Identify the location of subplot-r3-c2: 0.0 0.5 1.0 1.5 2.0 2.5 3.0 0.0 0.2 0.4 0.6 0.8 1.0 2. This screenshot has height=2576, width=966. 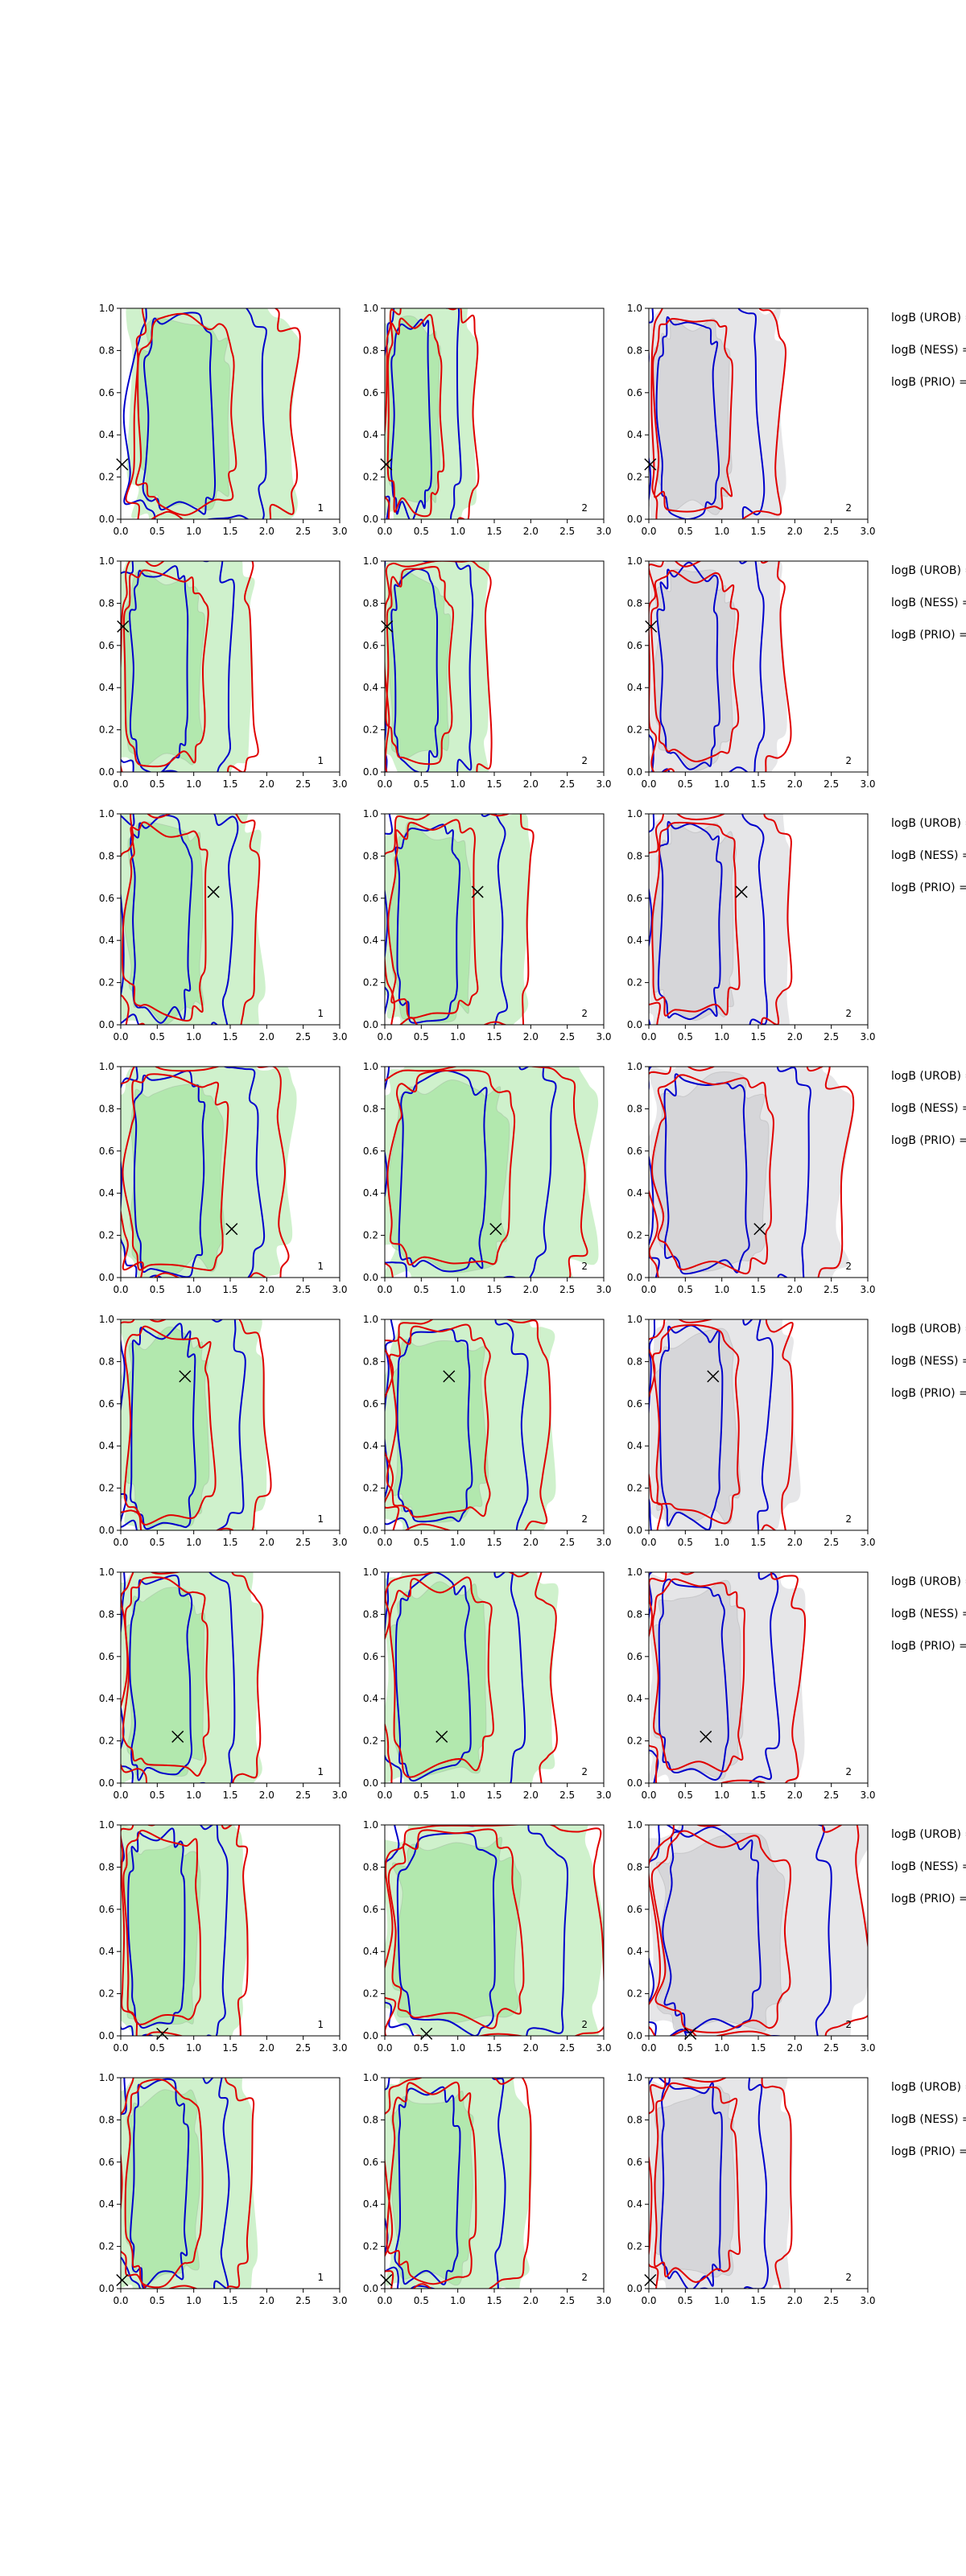
(487, 925).